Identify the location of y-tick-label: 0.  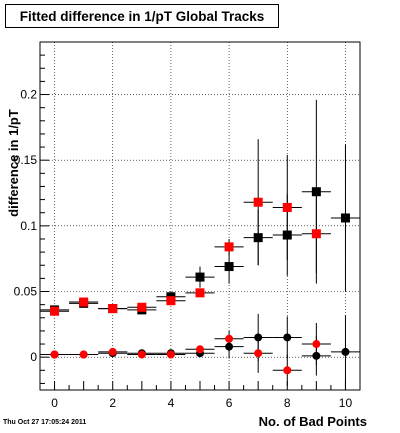
(33, 357).